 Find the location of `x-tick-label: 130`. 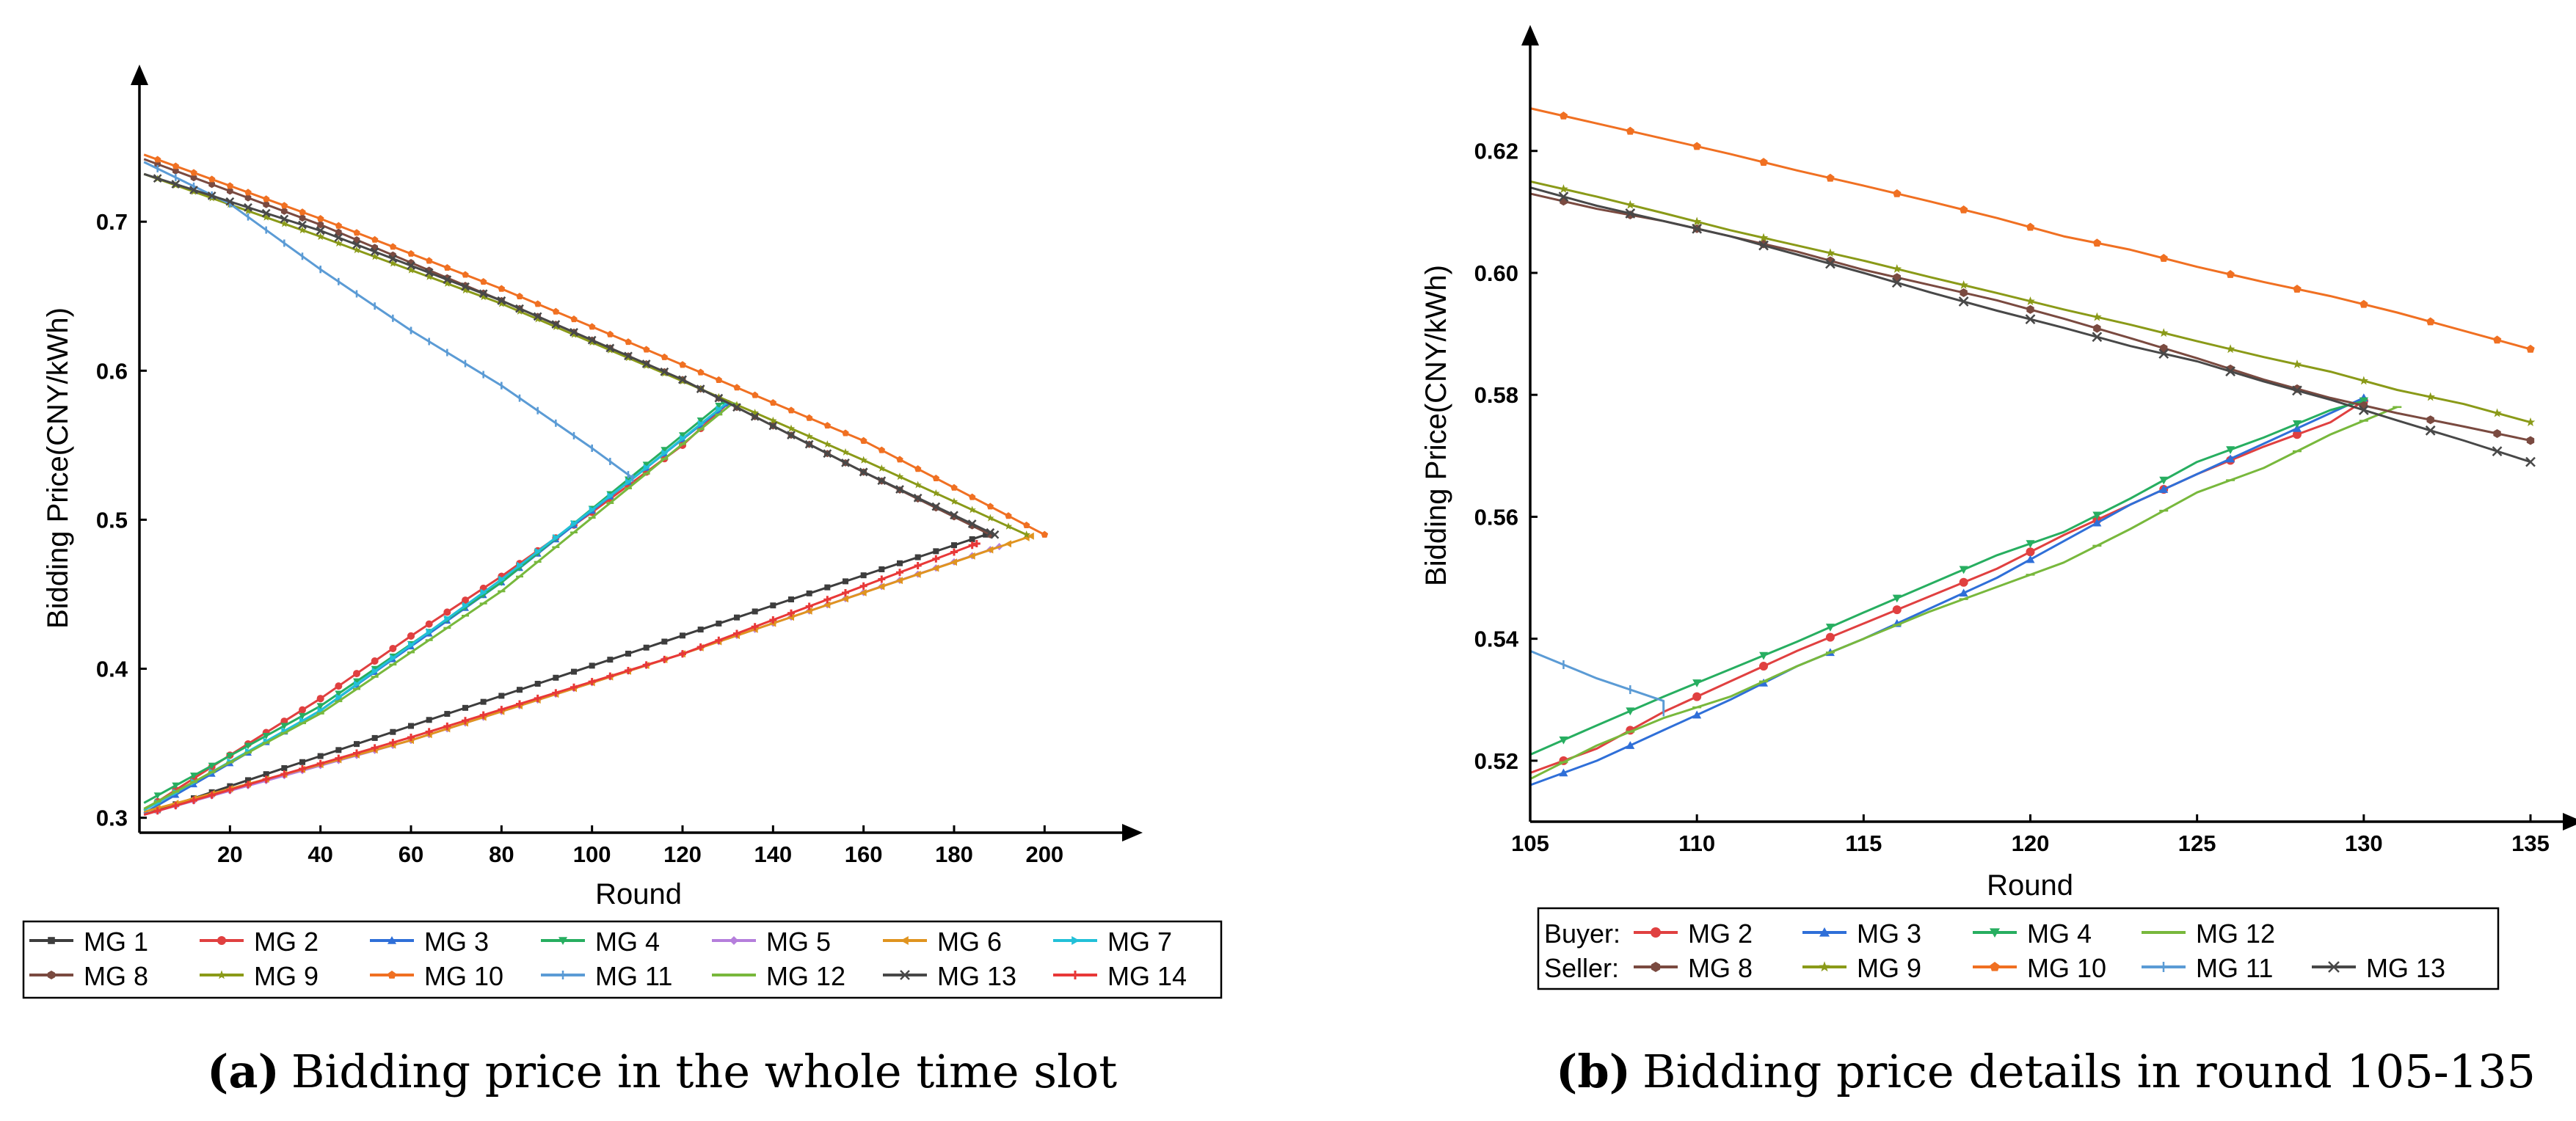

x-tick-label: 130 is located at coordinates (2364, 843).